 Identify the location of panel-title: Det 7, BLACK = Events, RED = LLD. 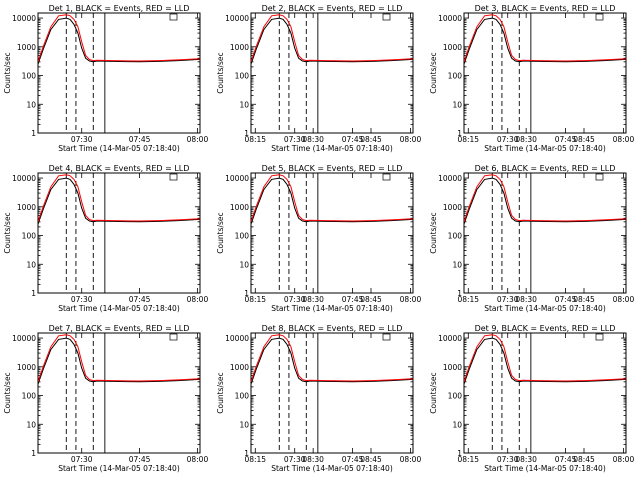
(119, 328).